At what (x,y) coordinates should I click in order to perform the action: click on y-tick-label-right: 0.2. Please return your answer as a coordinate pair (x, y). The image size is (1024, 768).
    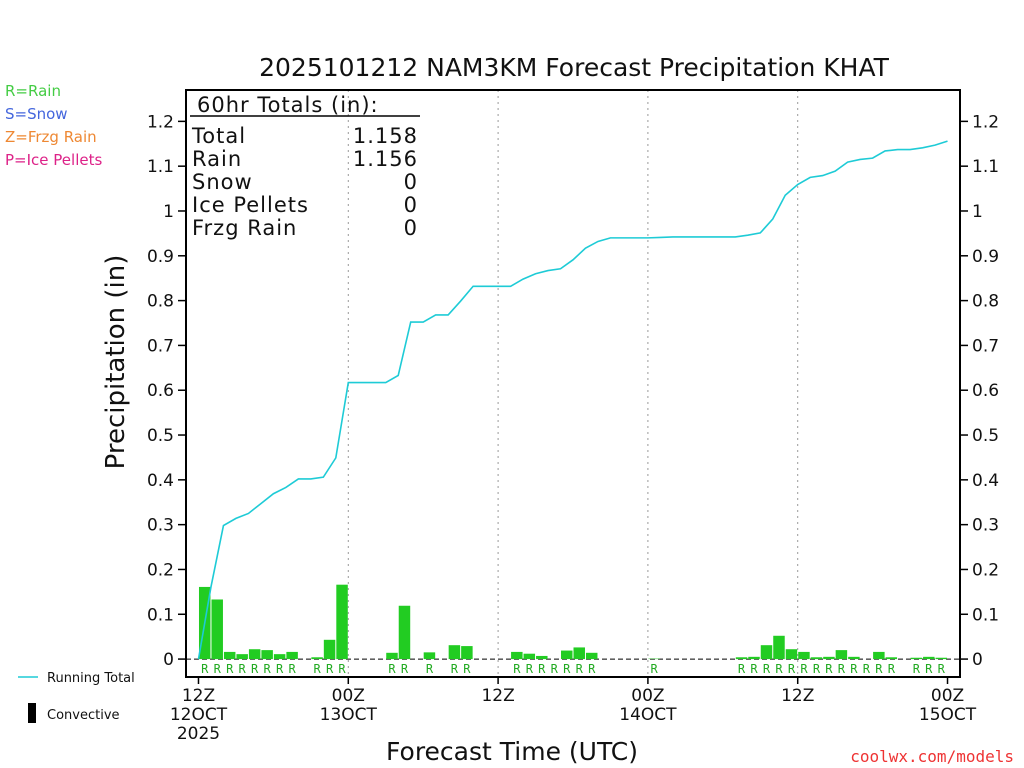
    Looking at the image, I should click on (985, 570).